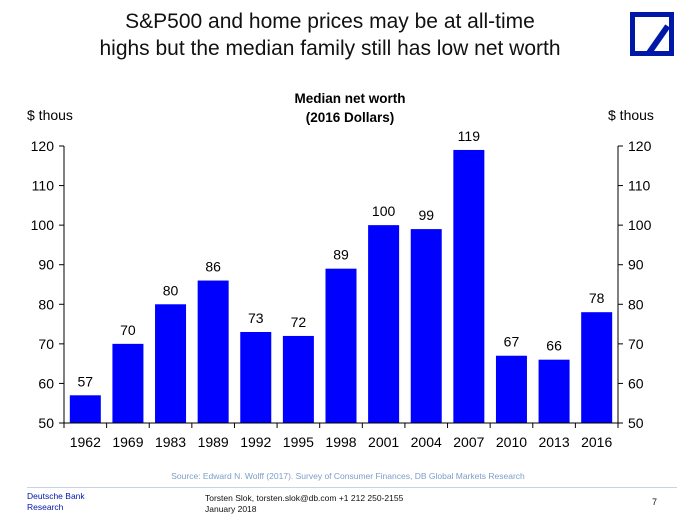 This screenshot has width=696, height=519. What do you see at coordinates (46, 304) in the screenshot?
I see `y-tick-label-left-80: 80` at bounding box center [46, 304].